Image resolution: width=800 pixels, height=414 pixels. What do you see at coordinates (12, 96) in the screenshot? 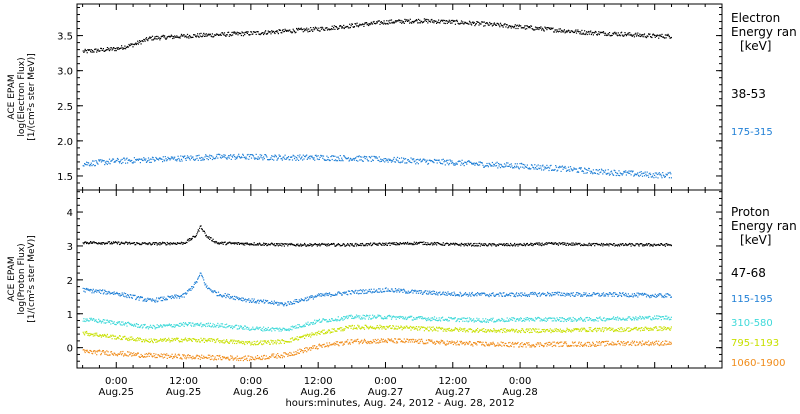
I see `y-axis-label-line: ACE EPAM` at bounding box center [12, 96].